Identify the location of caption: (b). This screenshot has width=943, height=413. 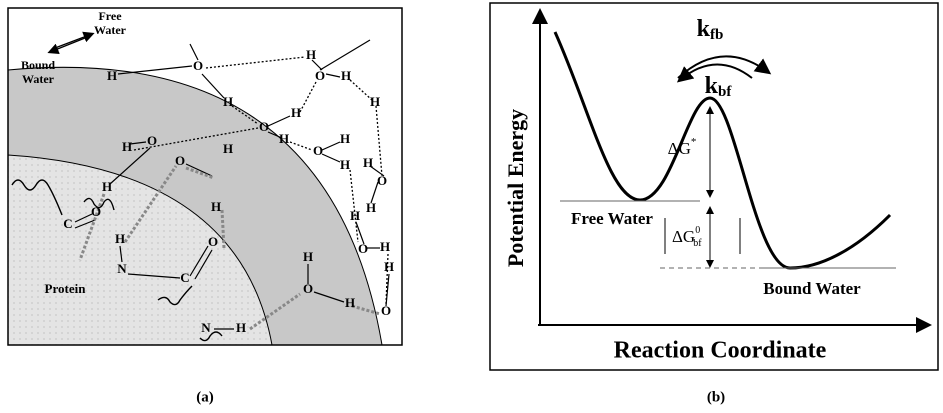
(716, 397).